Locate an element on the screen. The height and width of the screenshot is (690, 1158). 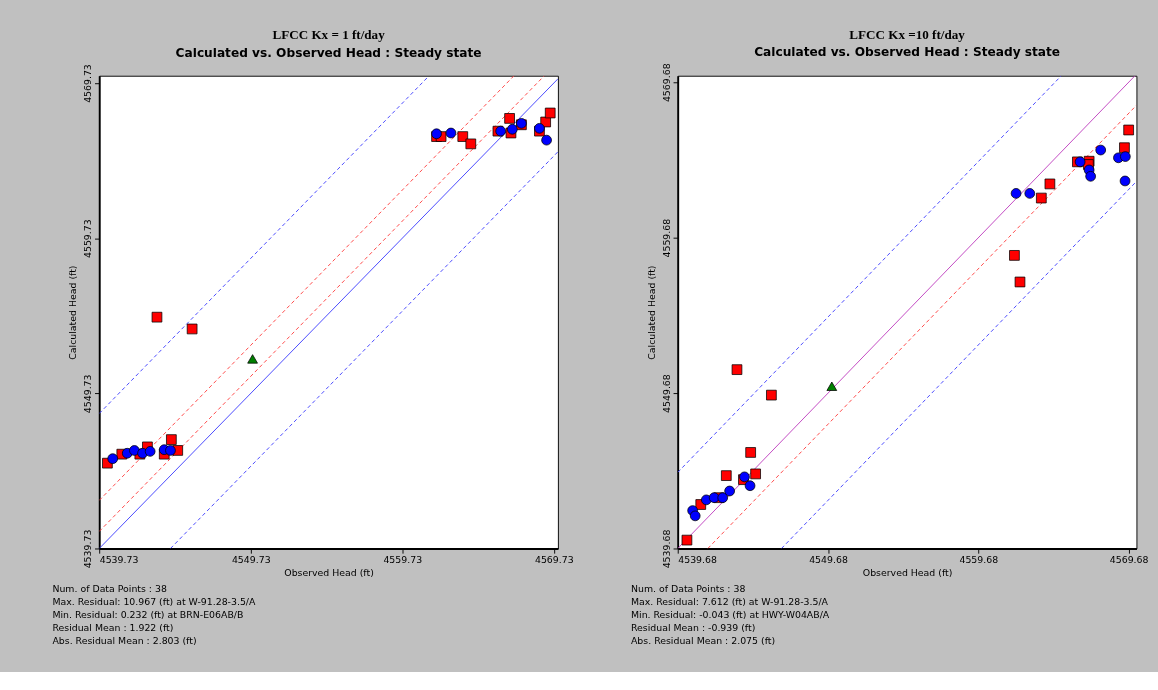
y-tick-label: 4569.73 is located at coordinates (88, 83).